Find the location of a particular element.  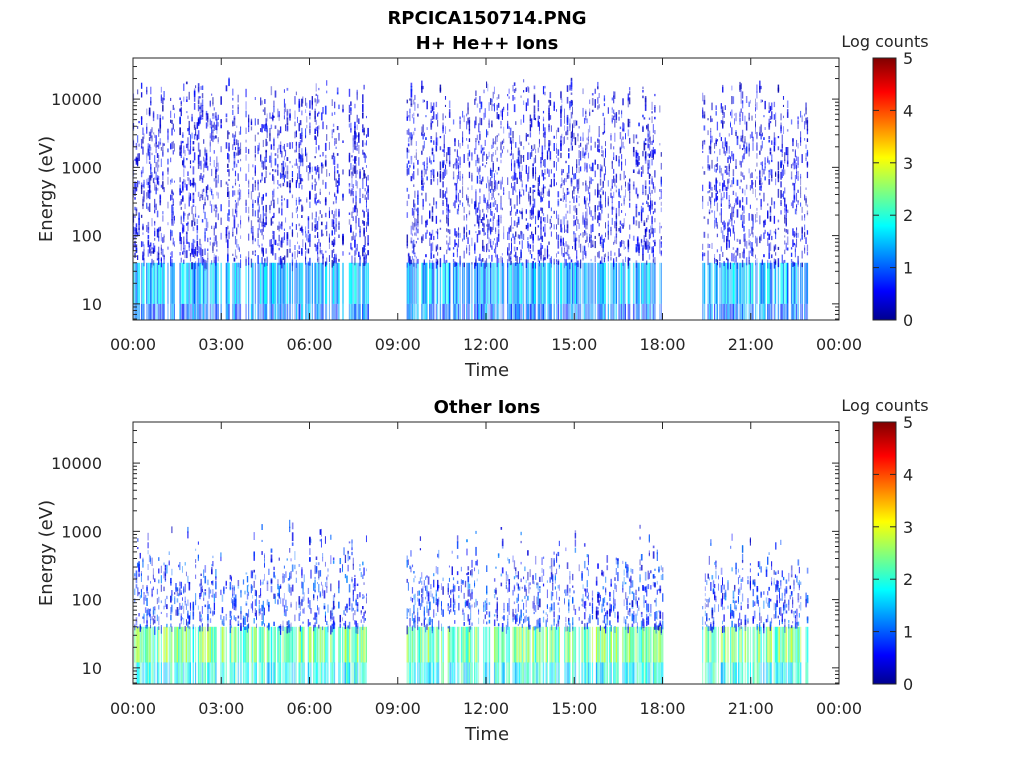

spectrogram is located at coordinates (471, 601).